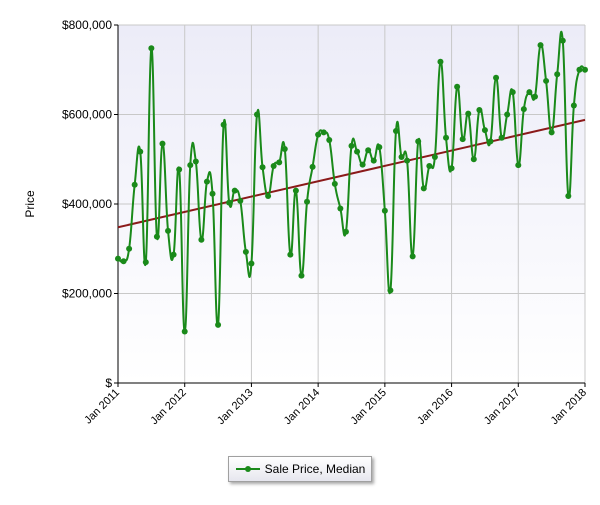 The image size is (600, 505). Describe the element at coordinates (435, 407) in the screenshot. I see `x-tick-label: Jan 2016` at that location.